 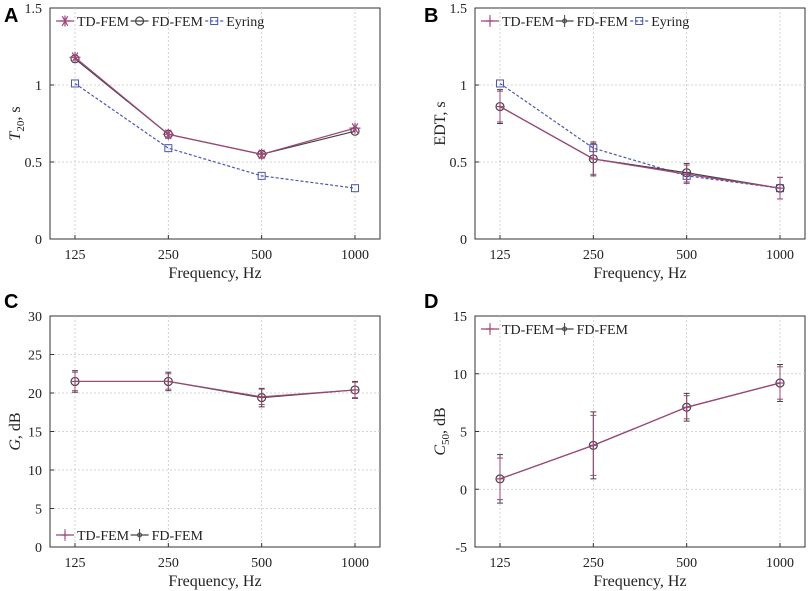 I want to click on legend-c: TD-FEM FD-FEM, so click(x=129, y=536).